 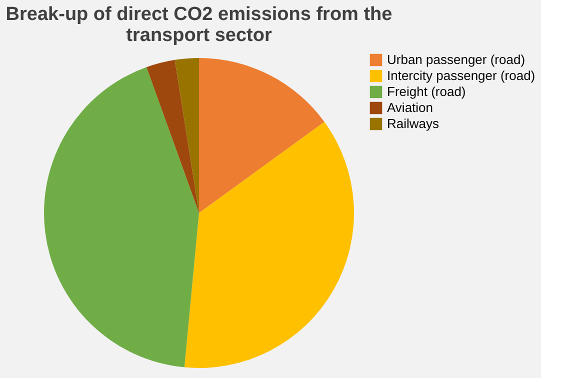 What do you see at coordinates (456, 59) in the screenshot?
I see `legend-label: Urban passenger (road)` at bounding box center [456, 59].